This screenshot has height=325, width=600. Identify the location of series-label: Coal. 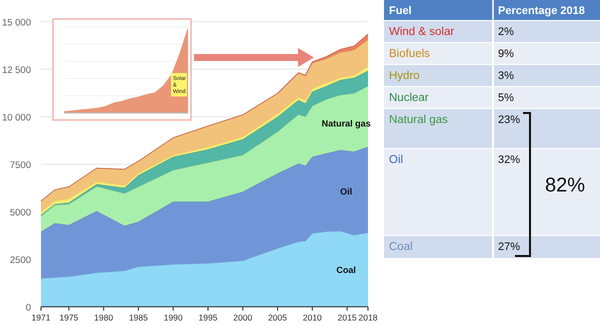
(346, 269).